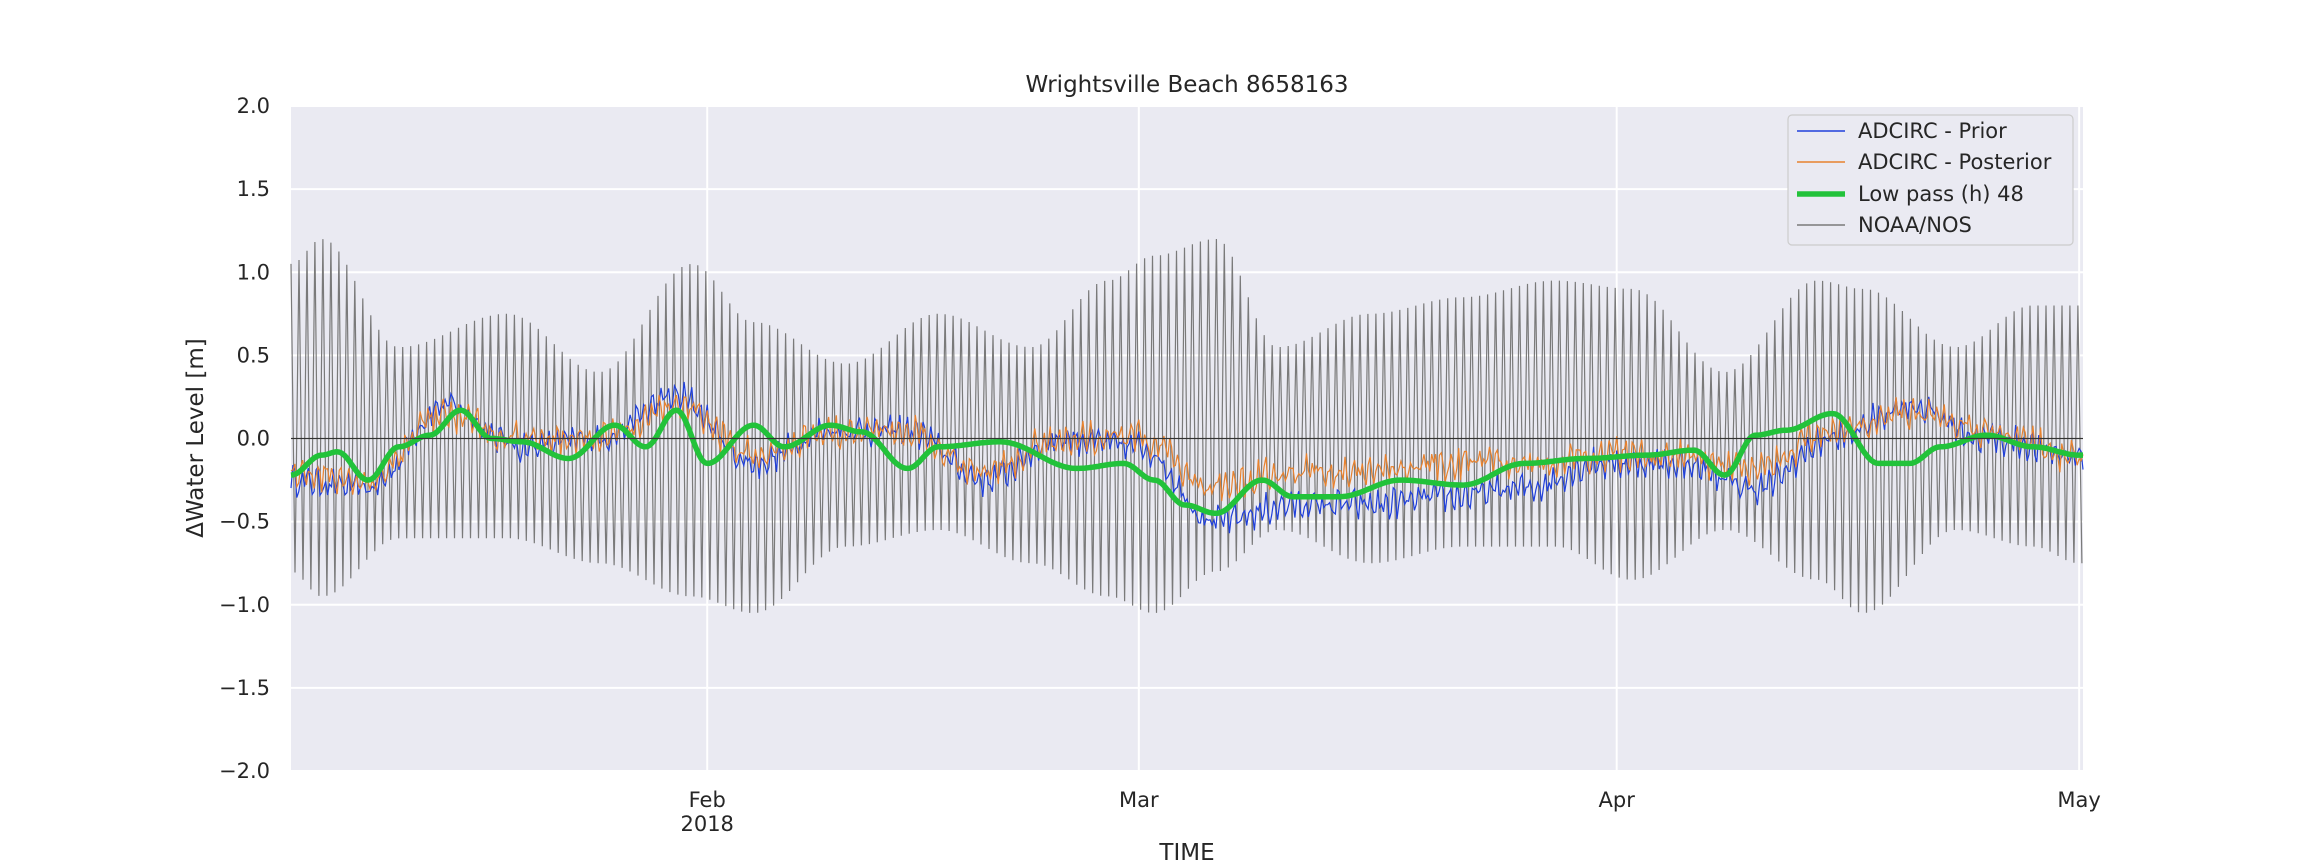  What do you see at coordinates (2078, 800) in the screenshot?
I see `x-tick-label: May` at bounding box center [2078, 800].